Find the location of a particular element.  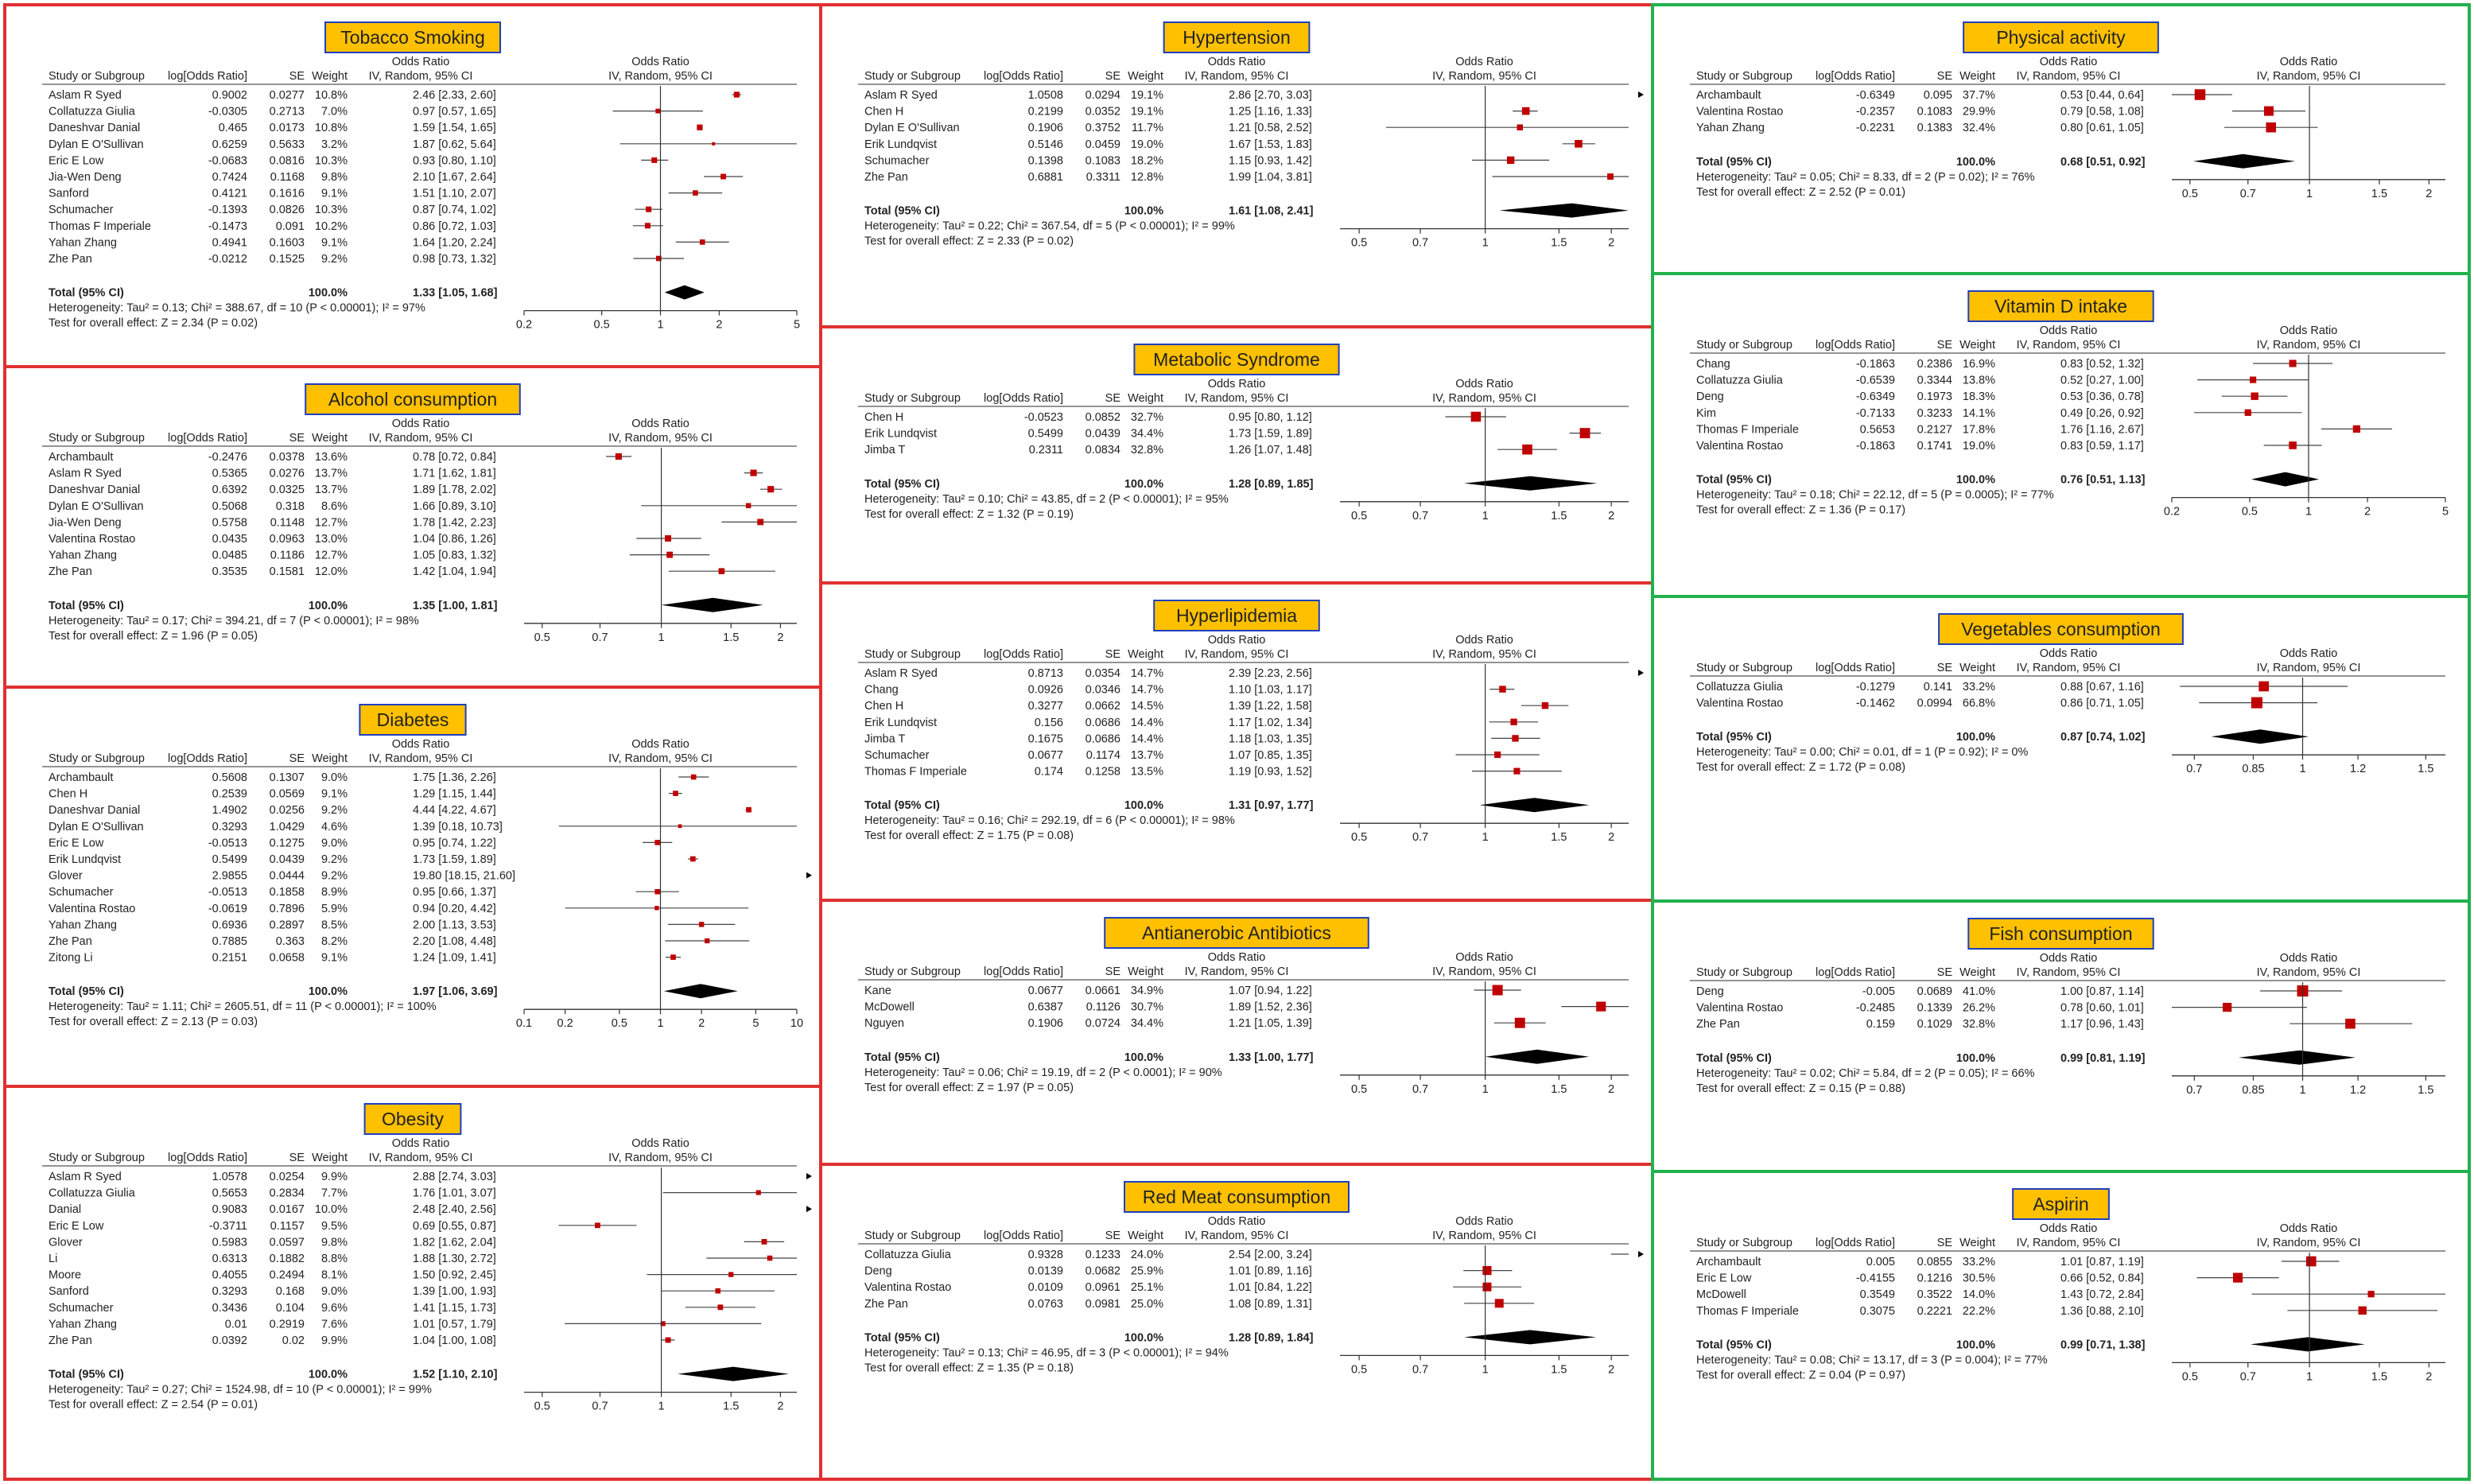

study-logor: 0.4121 is located at coordinates (229, 194).